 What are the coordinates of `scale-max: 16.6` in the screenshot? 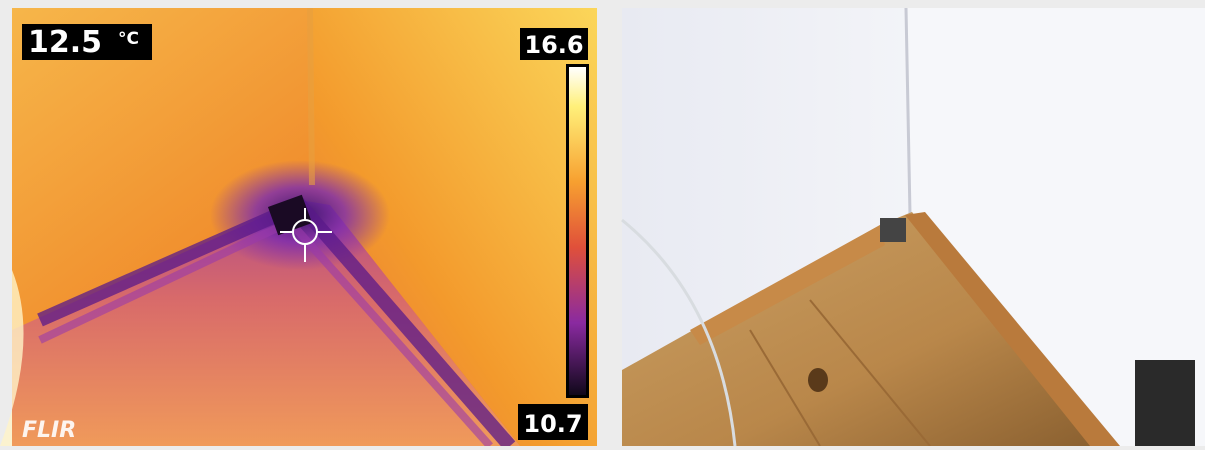 It's located at (553, 45).